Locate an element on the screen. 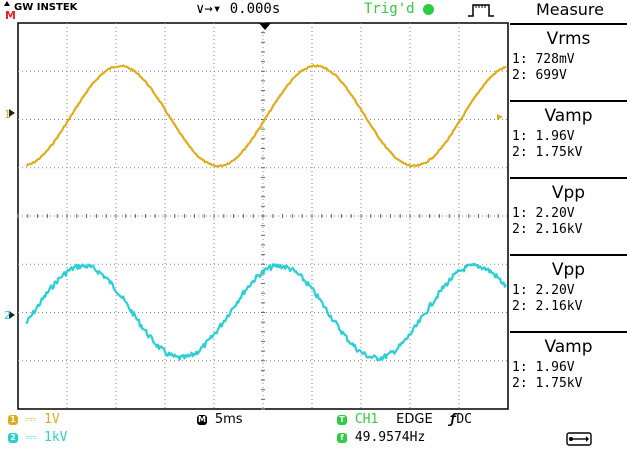  trigger-indicator-icon is located at coordinates (428, 9).